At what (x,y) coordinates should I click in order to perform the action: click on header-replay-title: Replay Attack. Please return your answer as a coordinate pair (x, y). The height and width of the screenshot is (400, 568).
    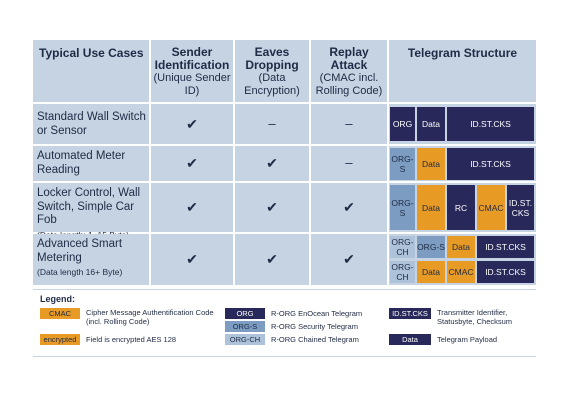
    Looking at the image, I should click on (349, 58).